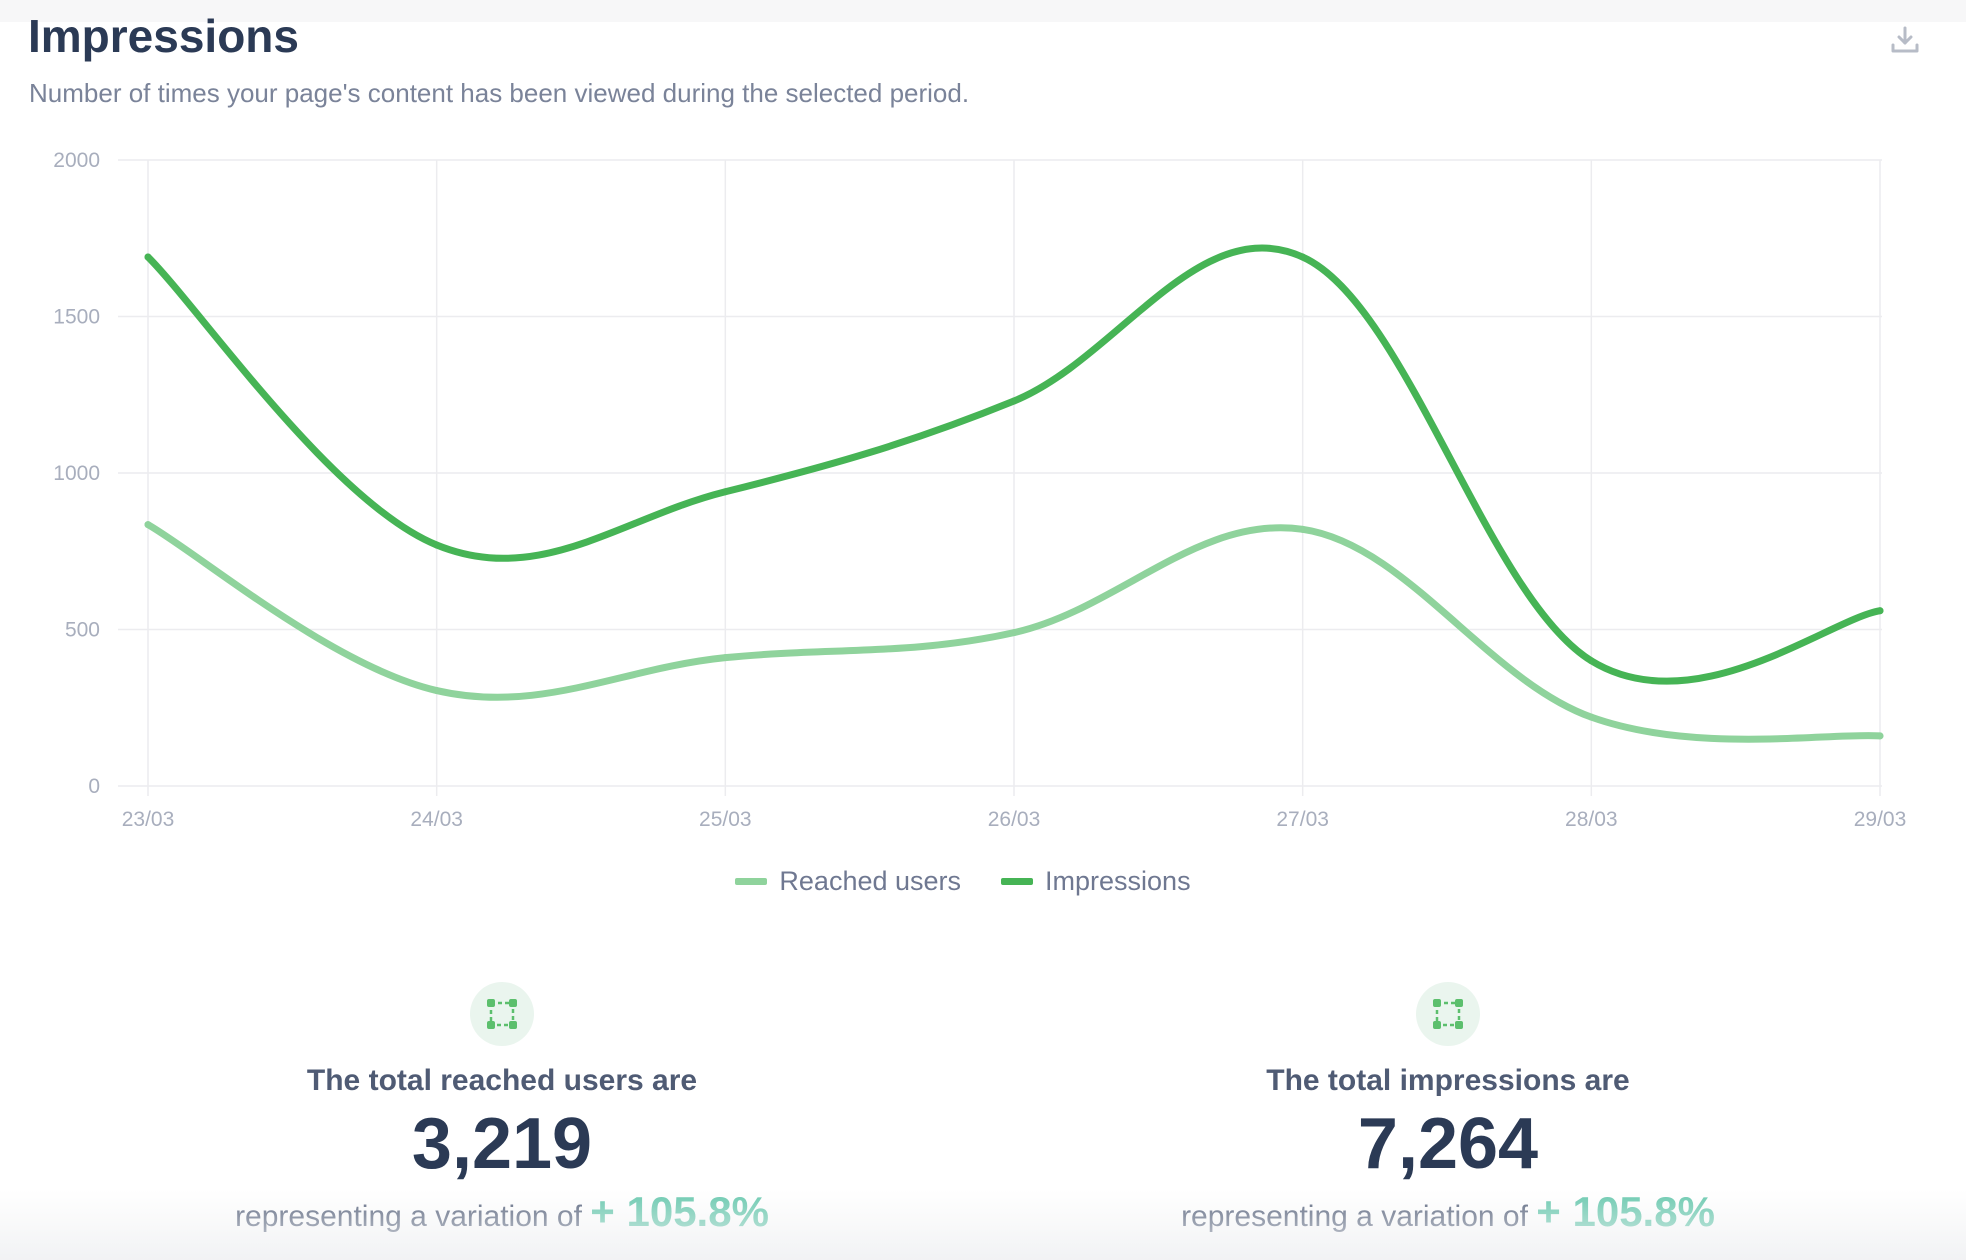 The image size is (1966, 1260). What do you see at coordinates (751, 881) in the screenshot?
I see `legend-swatch-reached-users` at bounding box center [751, 881].